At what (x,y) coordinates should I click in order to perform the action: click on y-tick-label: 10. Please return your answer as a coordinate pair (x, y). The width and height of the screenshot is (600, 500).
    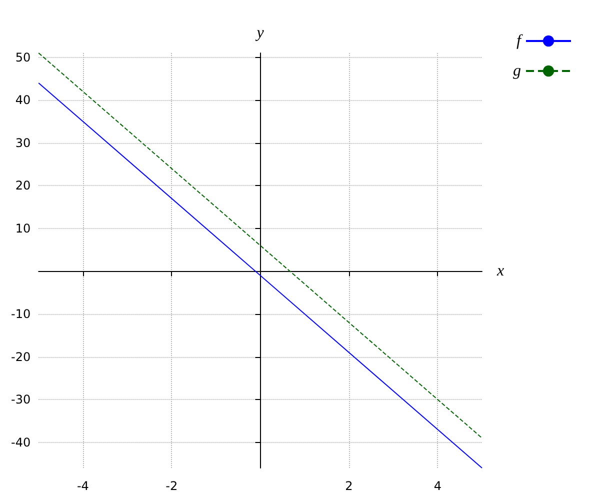
    Looking at the image, I should click on (23, 228).